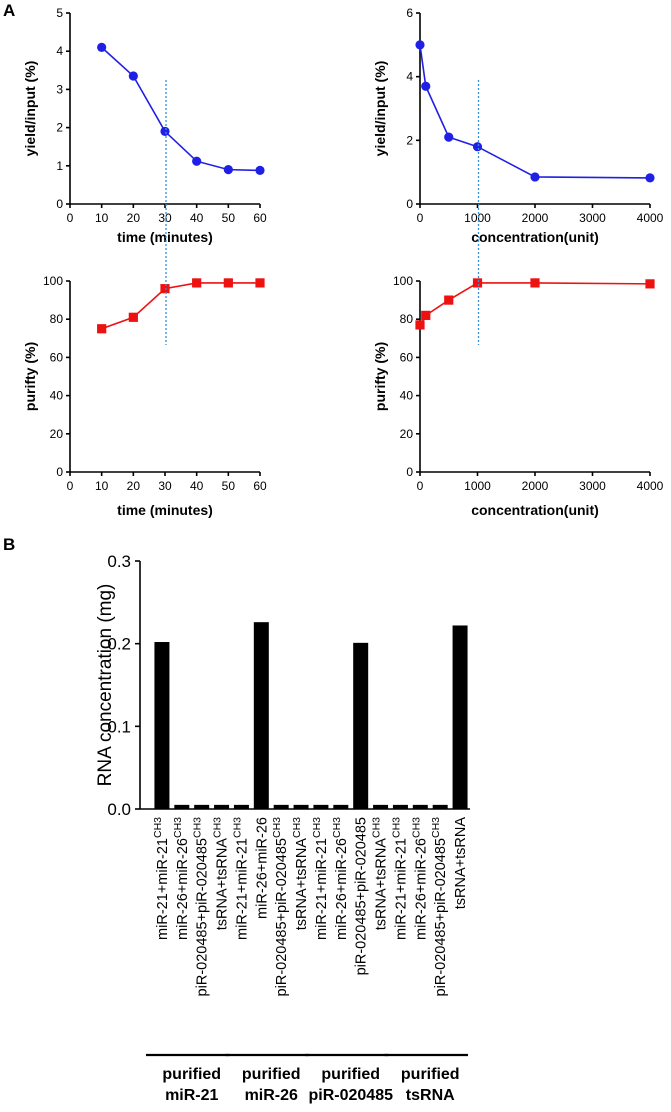  Describe the element at coordinates (119, 726) in the screenshot. I see `y-tick-label: 0.1` at that location.